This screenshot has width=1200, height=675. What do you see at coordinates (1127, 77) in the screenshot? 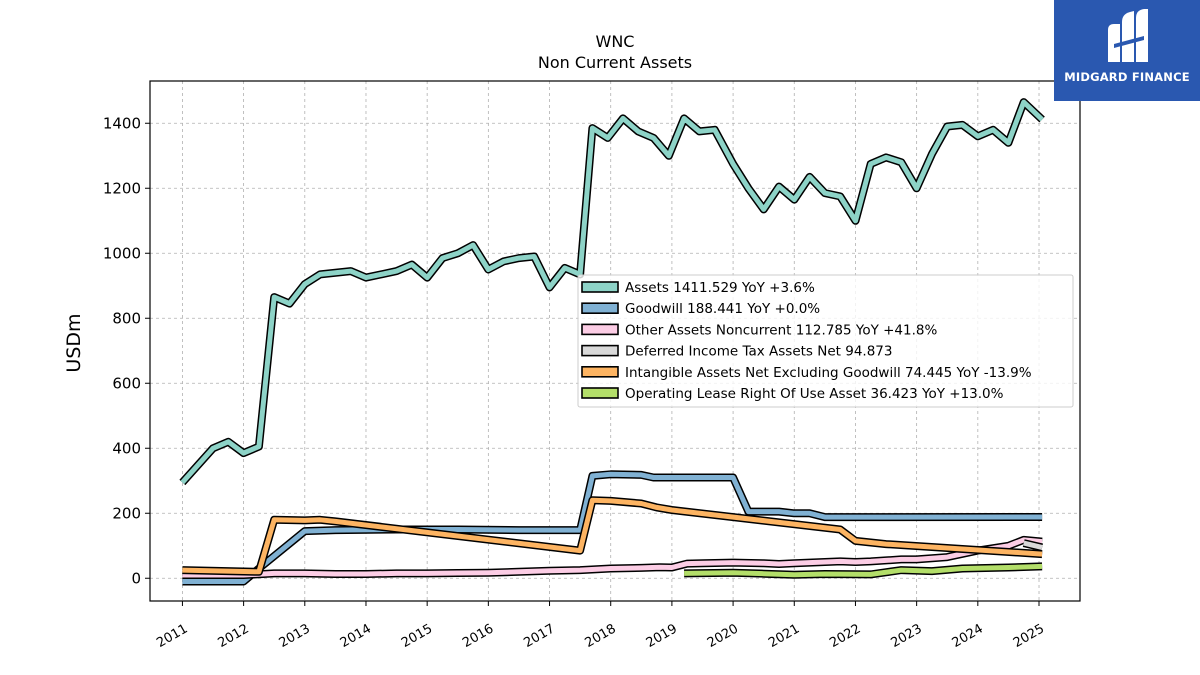
I see `brand-name: MIDGARD FINANCE` at bounding box center [1127, 77].